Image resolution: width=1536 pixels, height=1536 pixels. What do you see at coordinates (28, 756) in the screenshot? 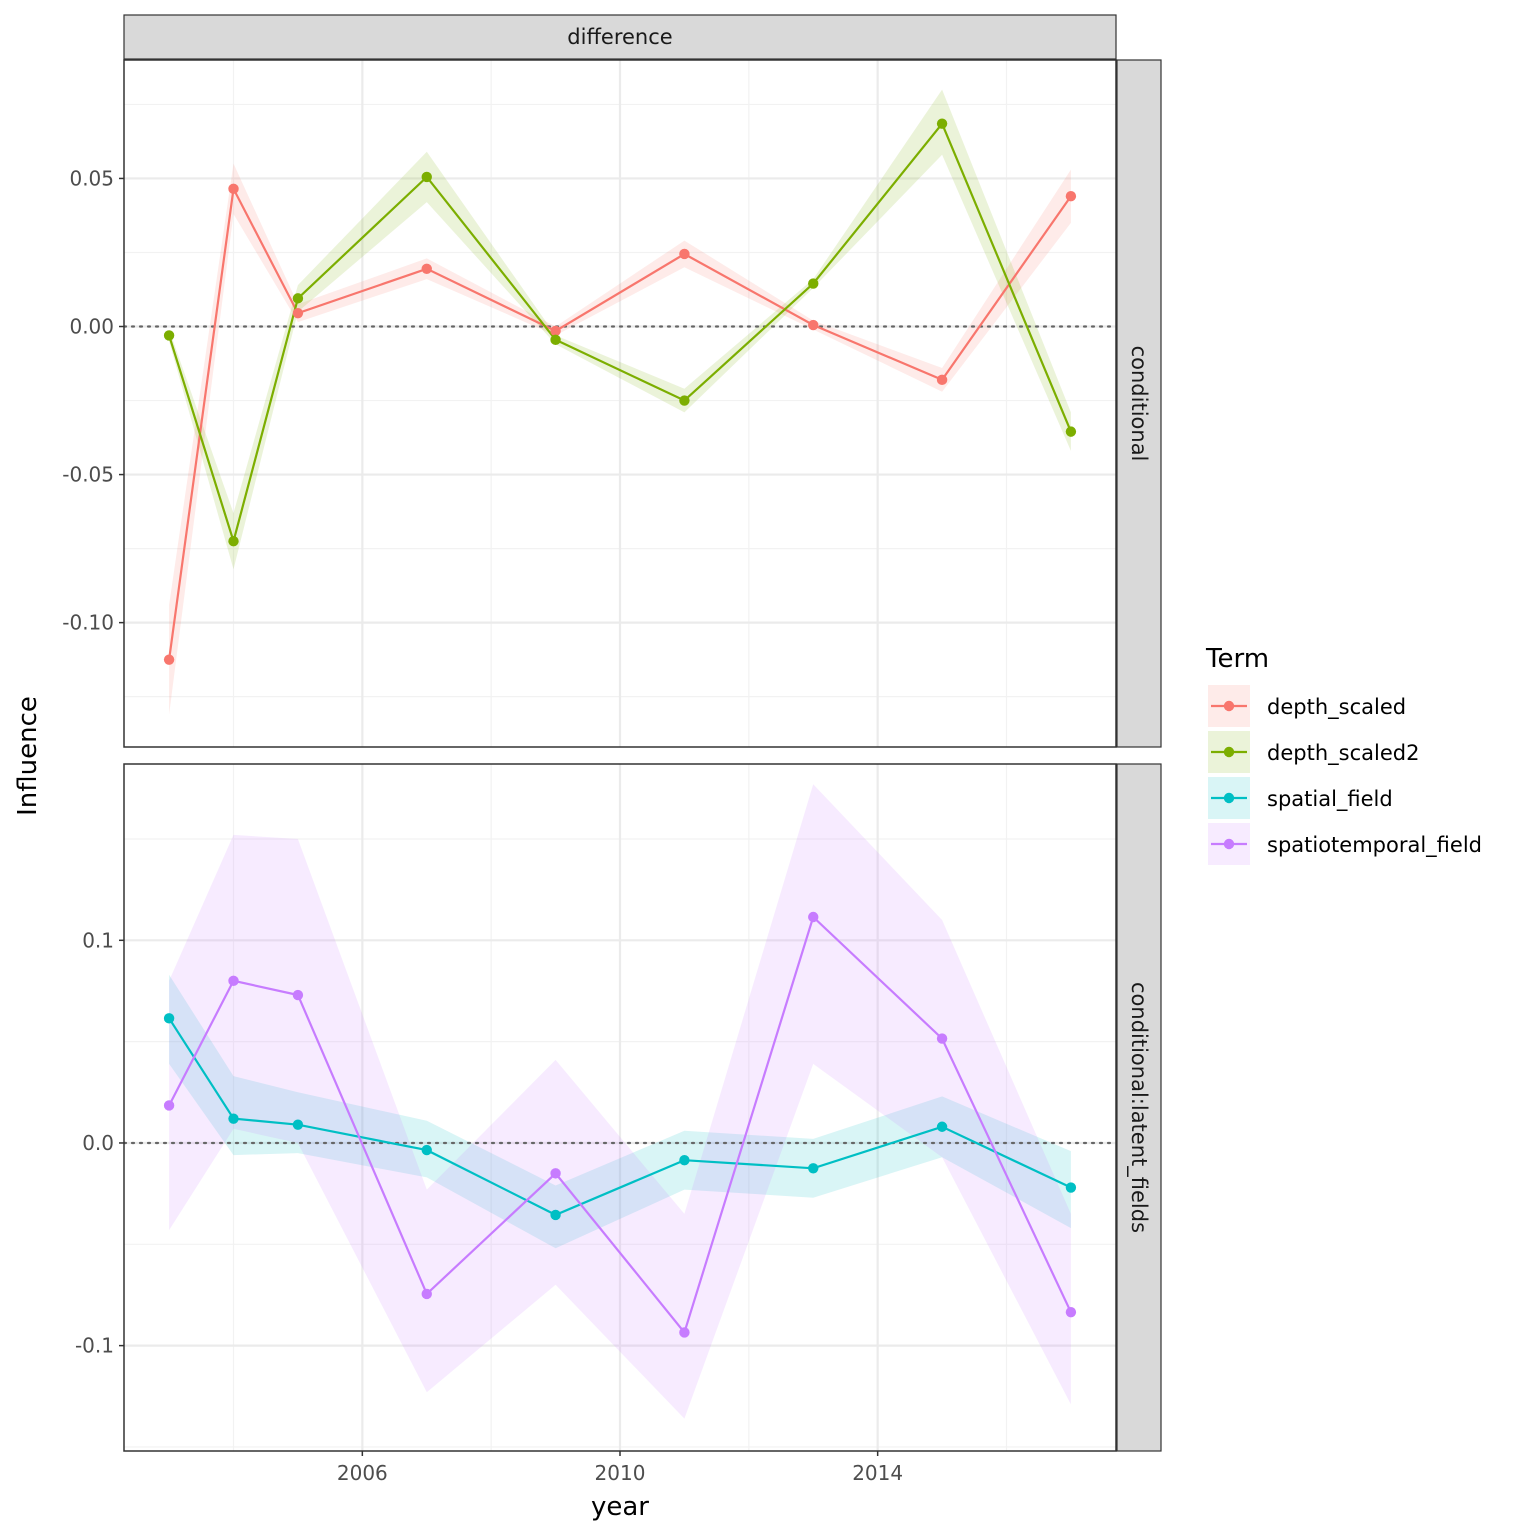
I see `y-axis-title: Influence` at bounding box center [28, 756].